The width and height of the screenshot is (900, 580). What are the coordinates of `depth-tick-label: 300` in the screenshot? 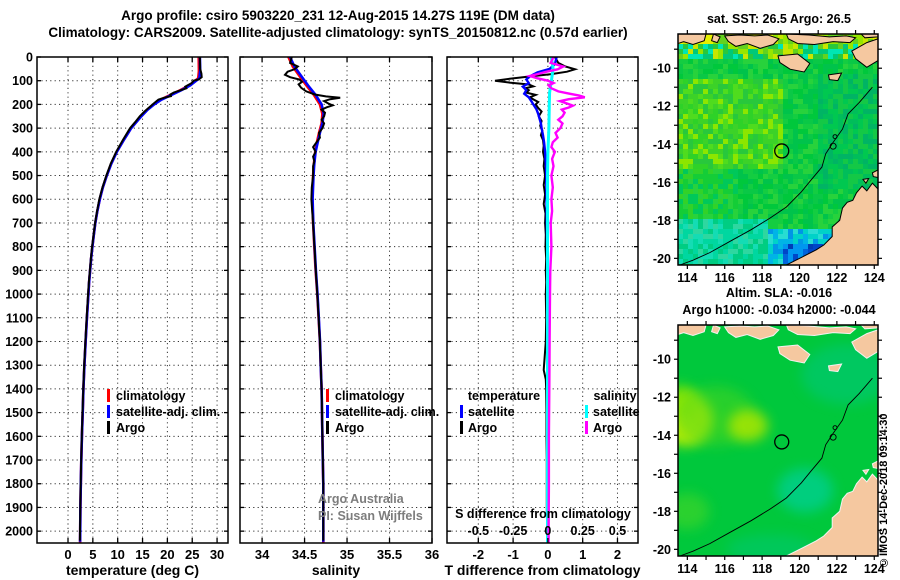 It's located at (22, 129).